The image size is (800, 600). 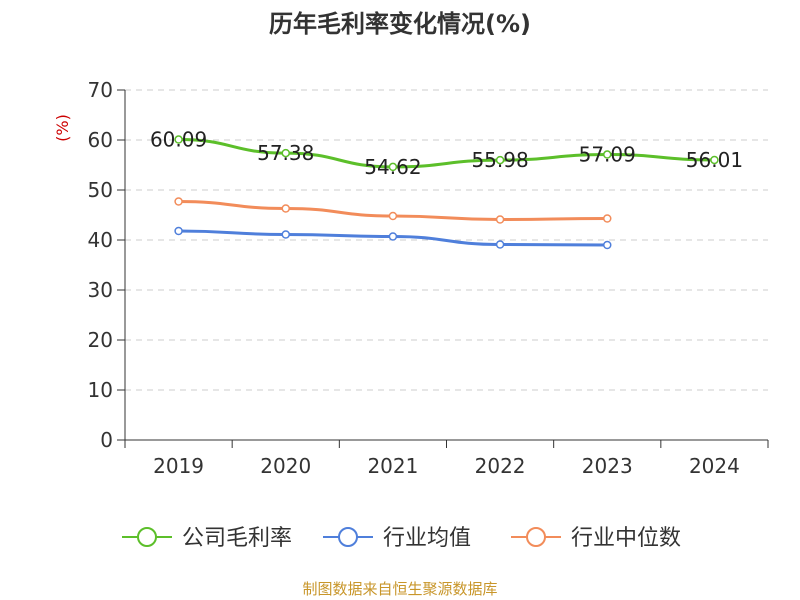 I want to click on data-label: 56.01, so click(x=714, y=160).